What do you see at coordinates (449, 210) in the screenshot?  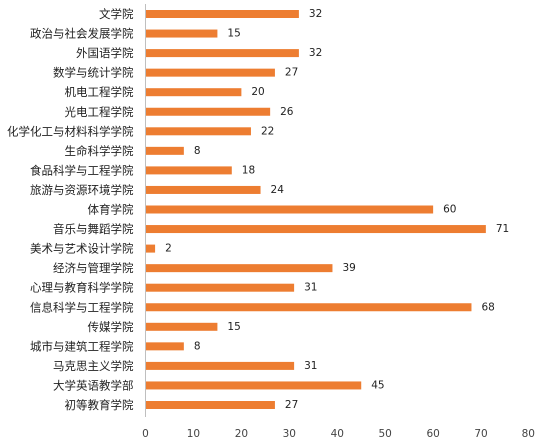 I see `data-label: 60` at bounding box center [449, 210].